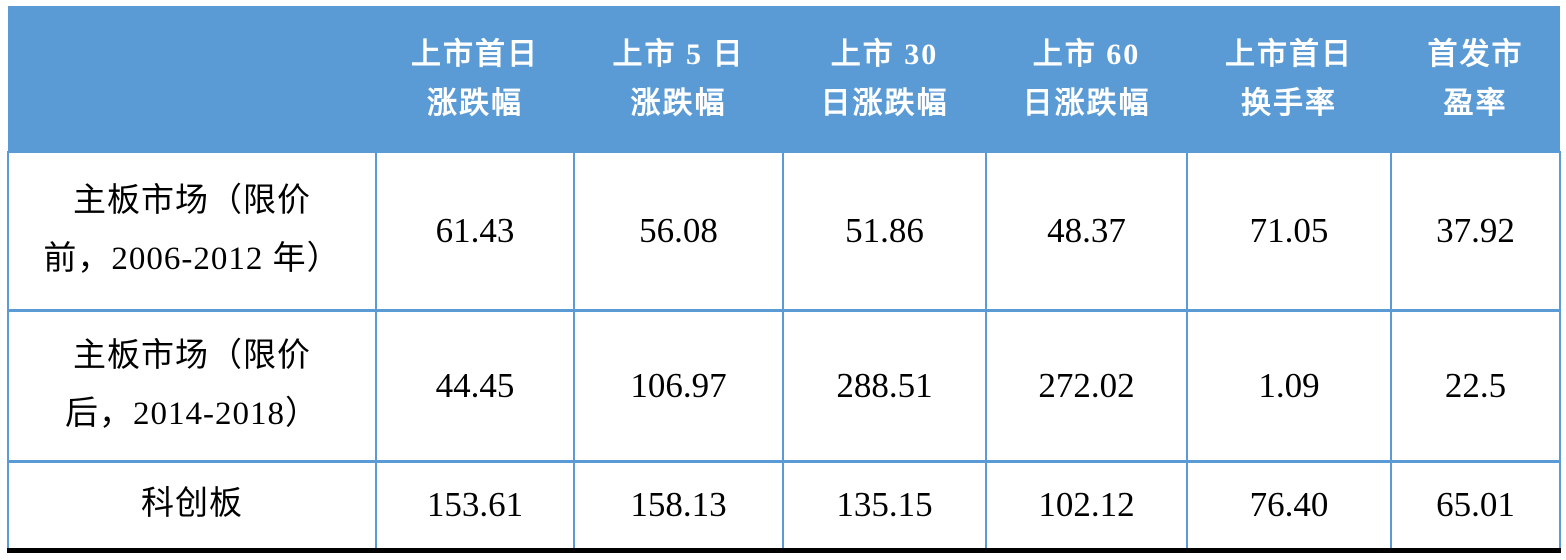  Describe the element at coordinates (1475, 79) in the screenshot. I see `header-cell-ipo-pe-ratio: 首发市 盈率` at that location.